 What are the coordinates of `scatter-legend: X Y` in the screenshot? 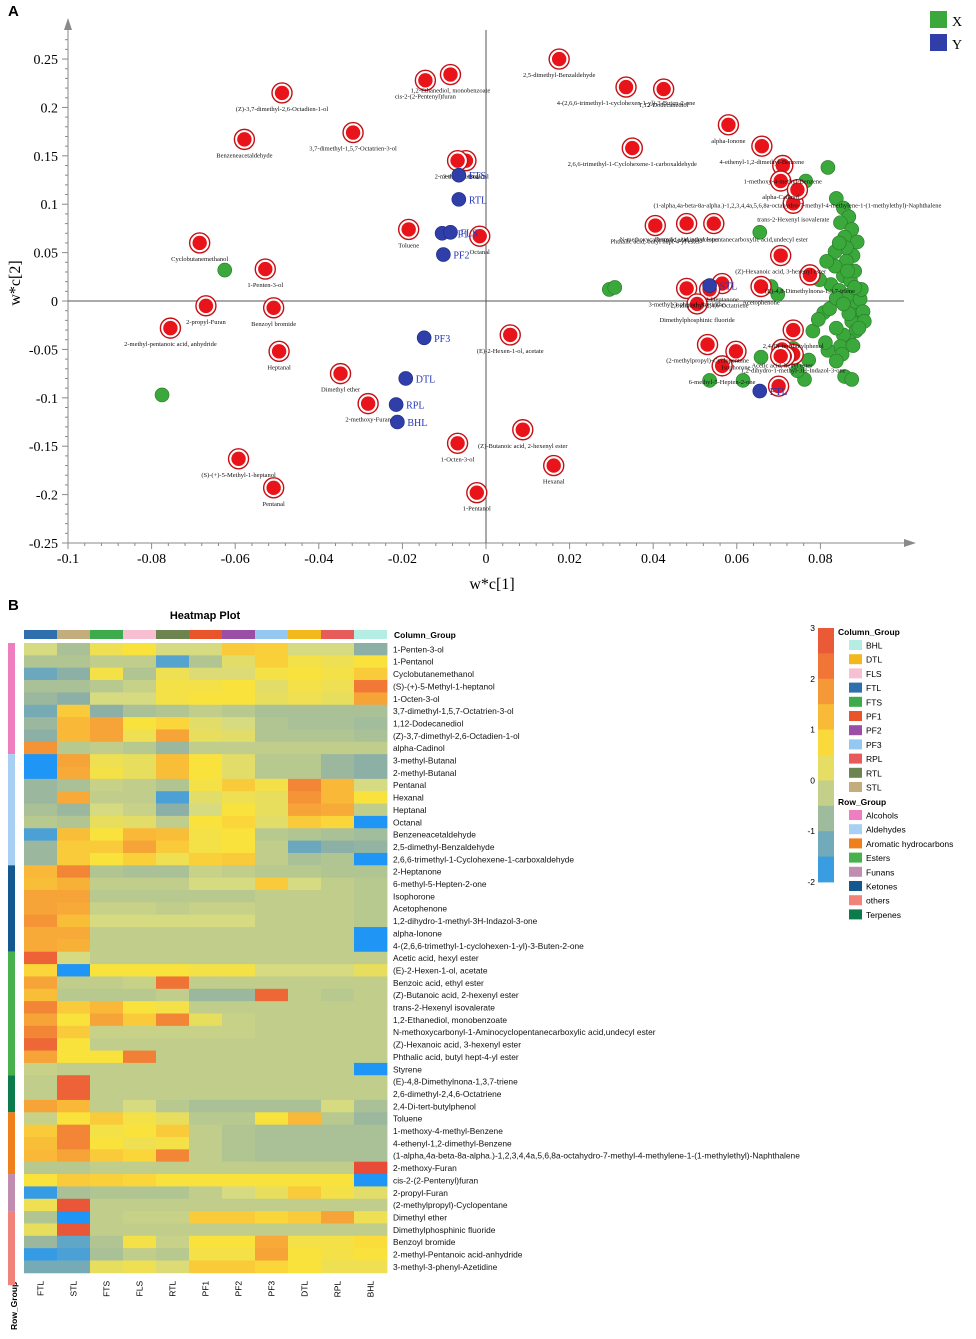 It's located at (946, 32).